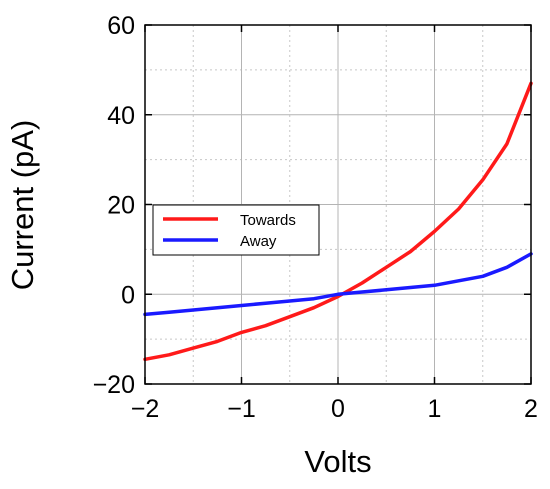  Describe the element at coordinates (114, 385) in the screenshot. I see `y-tick-label: −20` at that location.